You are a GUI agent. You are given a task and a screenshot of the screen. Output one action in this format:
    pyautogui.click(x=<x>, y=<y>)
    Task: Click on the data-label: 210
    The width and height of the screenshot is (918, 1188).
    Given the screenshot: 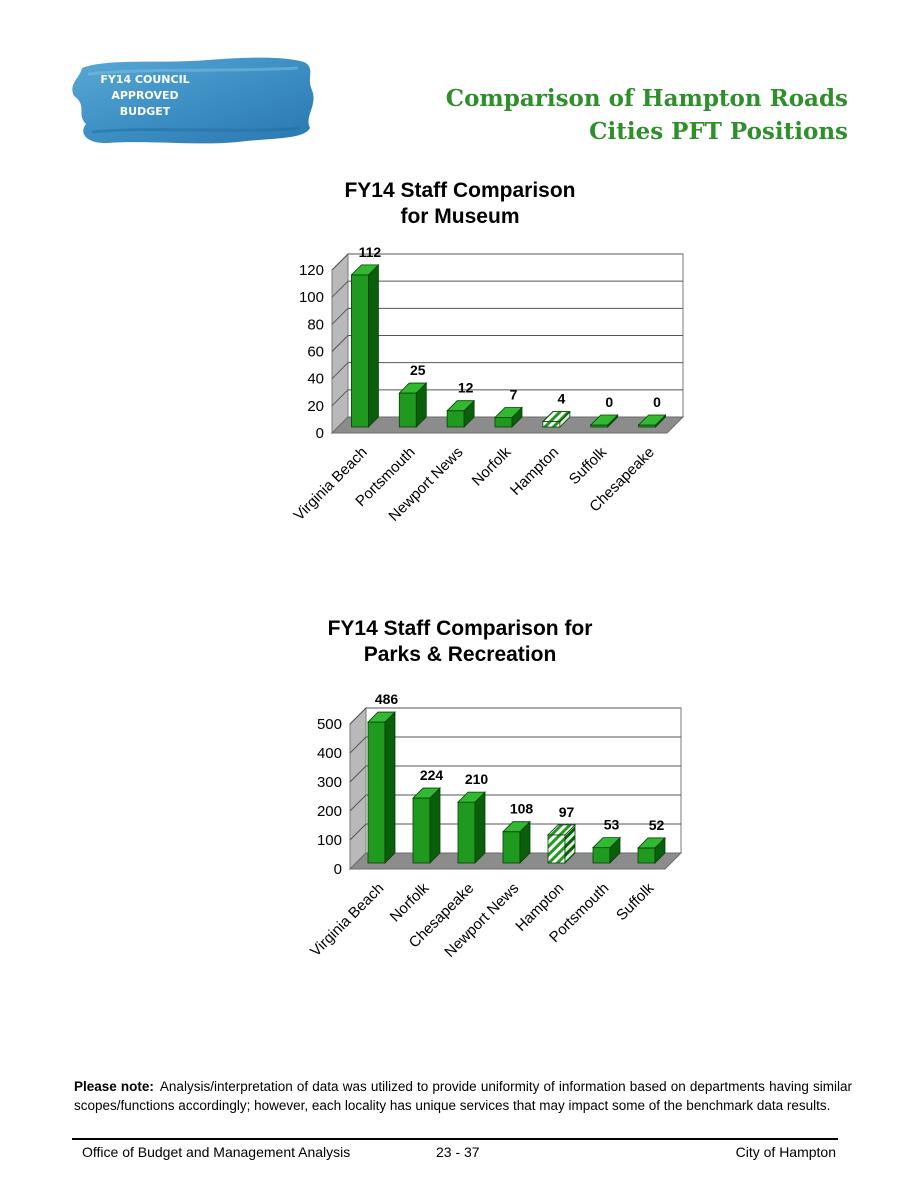 What is the action you would take?
    pyautogui.click(x=477, y=779)
    